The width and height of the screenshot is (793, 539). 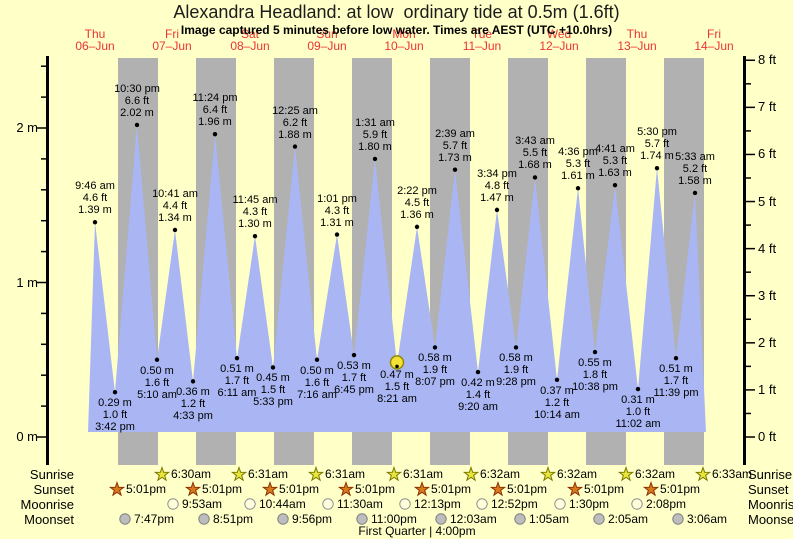 What do you see at coordinates (397, 362) in the screenshot?
I see `current-time-marker` at bounding box center [397, 362].